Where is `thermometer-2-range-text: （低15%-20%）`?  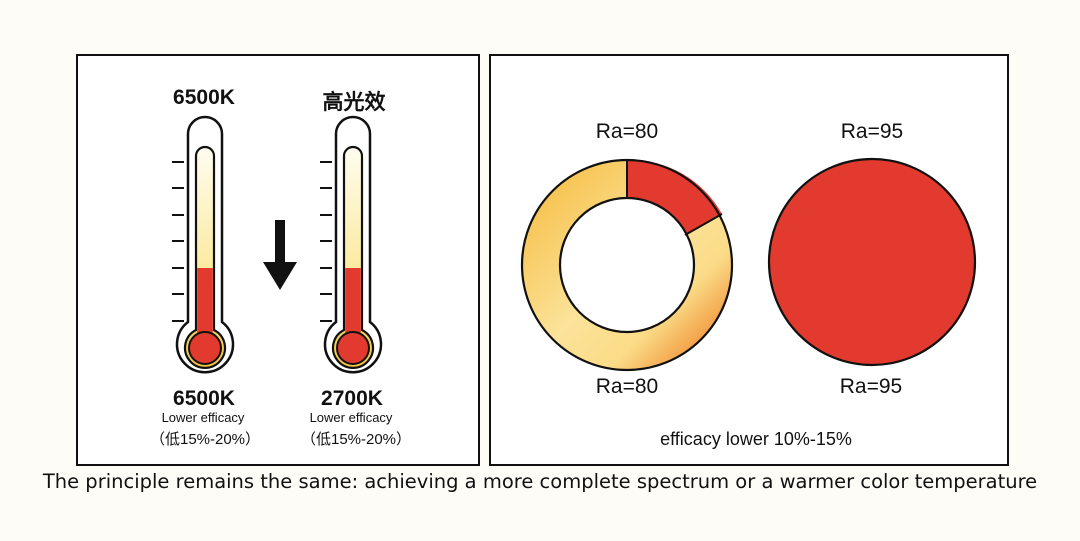 thermometer-2-range-text: （低15%-20%） is located at coordinates (356, 439).